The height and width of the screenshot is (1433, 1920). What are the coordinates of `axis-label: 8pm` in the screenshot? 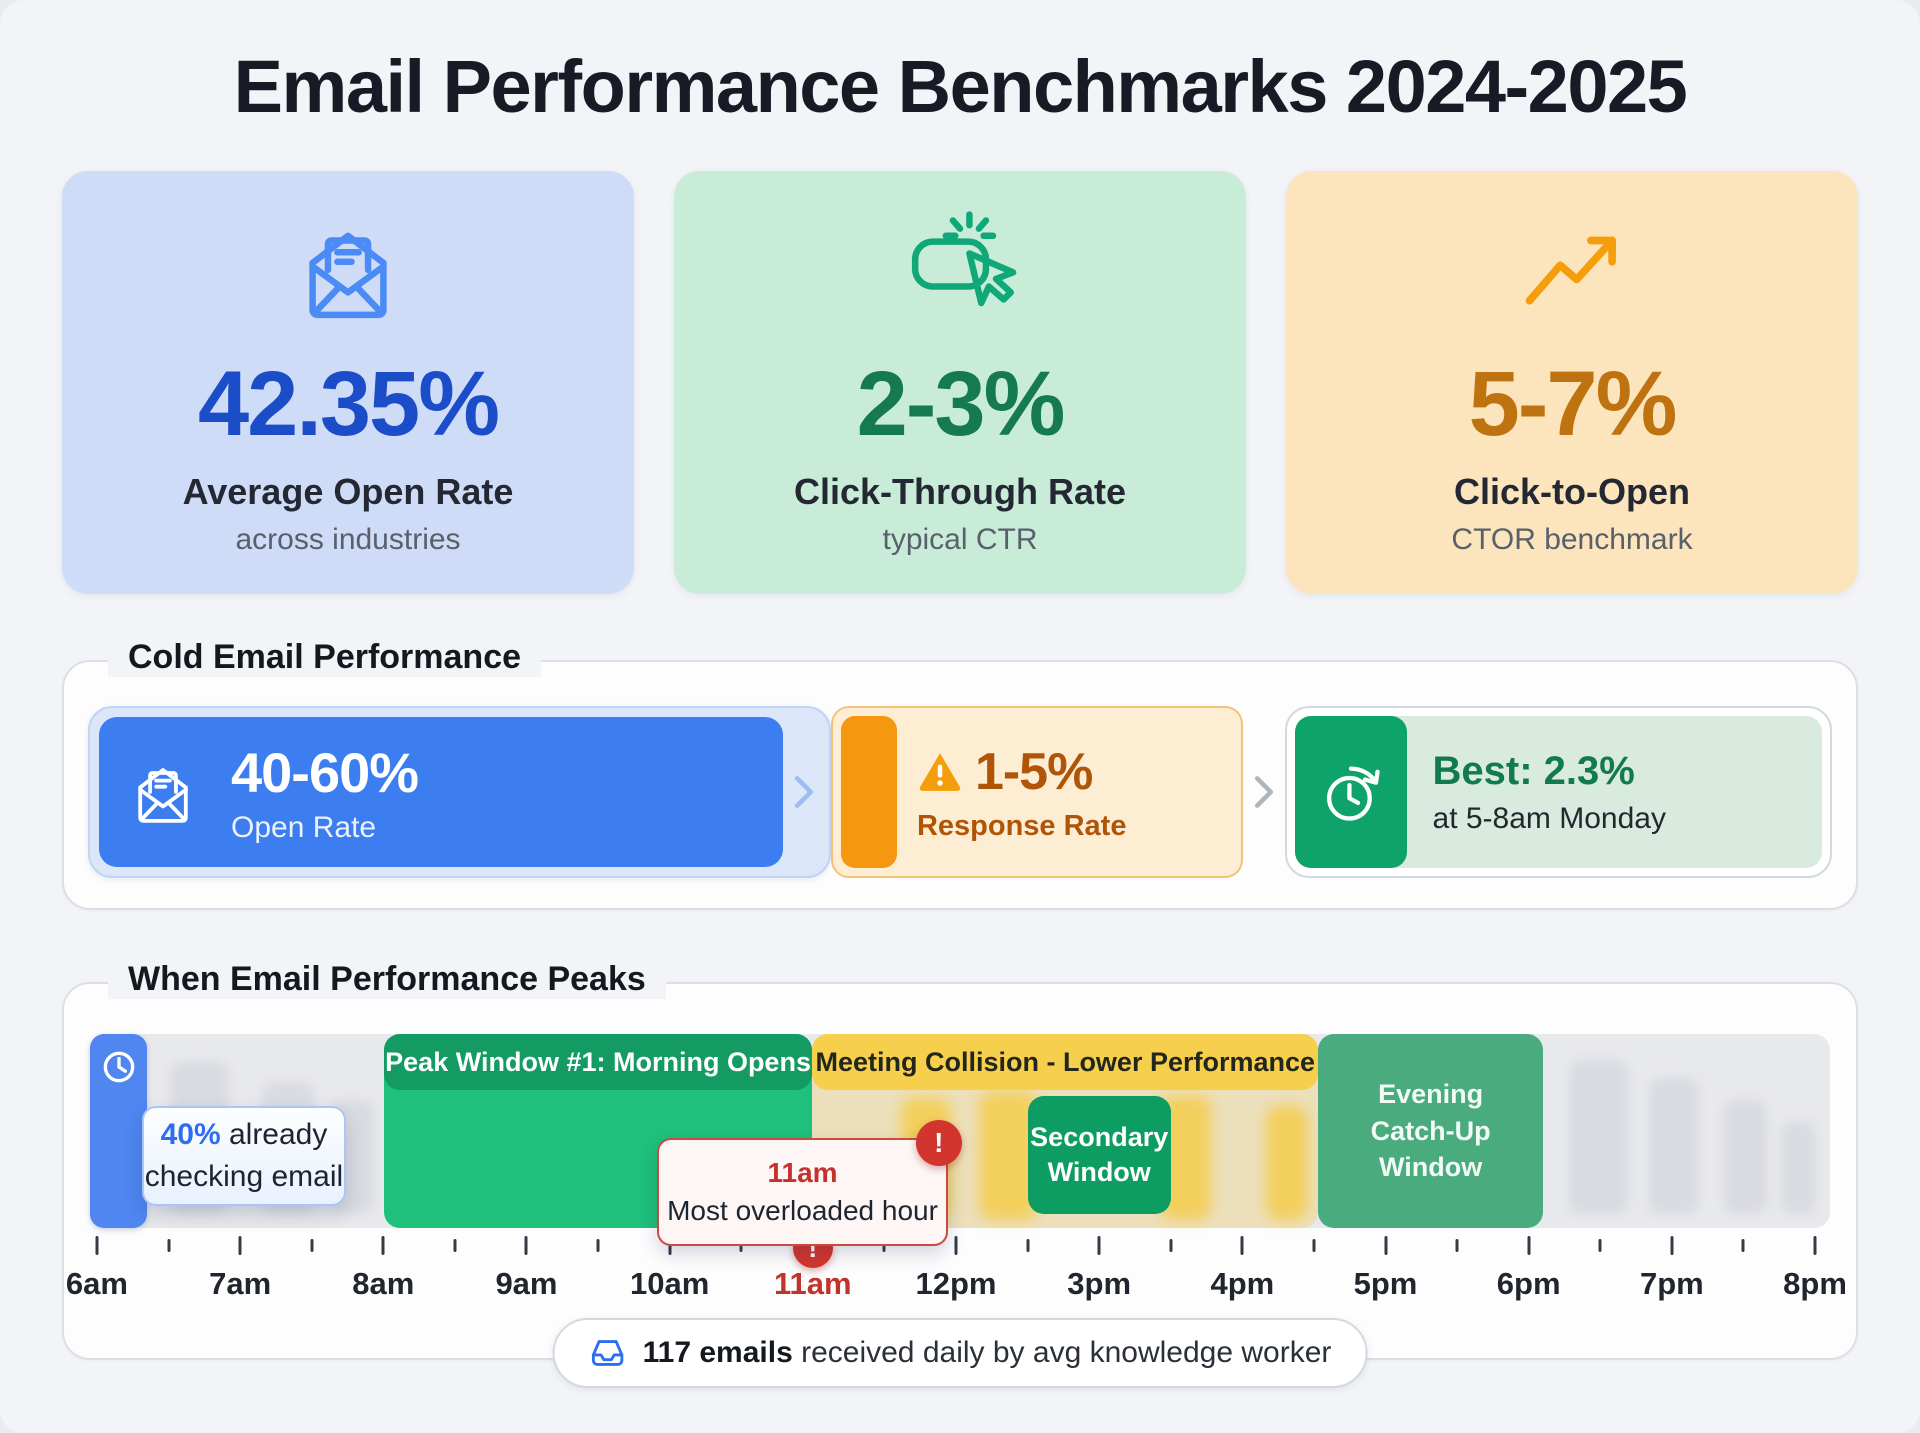 It's located at (1815, 1283).